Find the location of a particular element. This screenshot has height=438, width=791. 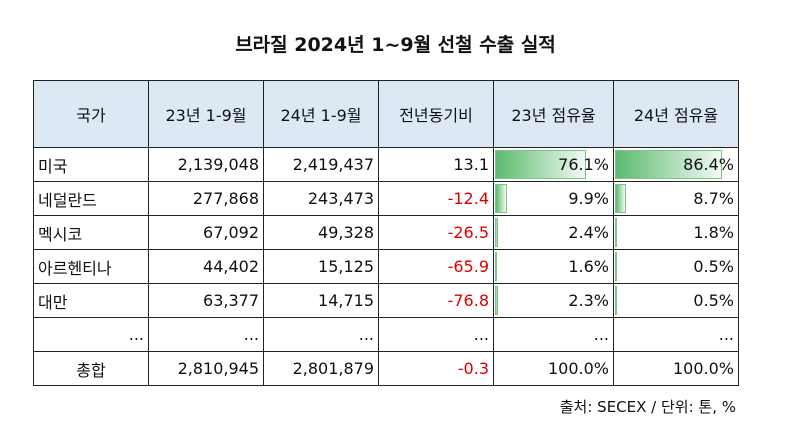

table-row: 아르헨티나 44,402 15,125 -65.9 1.6% 0.5% is located at coordinates (386, 266).